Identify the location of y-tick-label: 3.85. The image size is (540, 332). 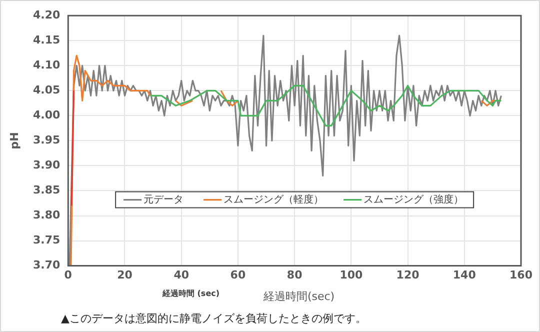
(46, 190).